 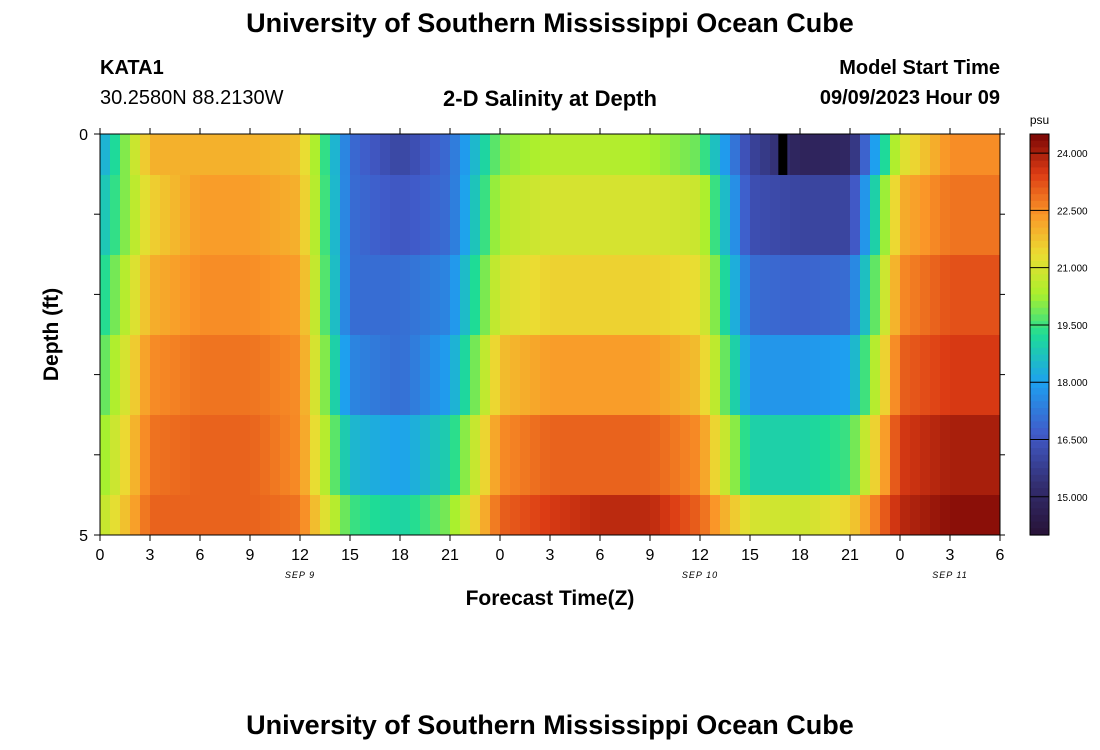 What do you see at coordinates (550, 98) in the screenshot?
I see `plot-title: 2-D Salinity at Depth` at bounding box center [550, 98].